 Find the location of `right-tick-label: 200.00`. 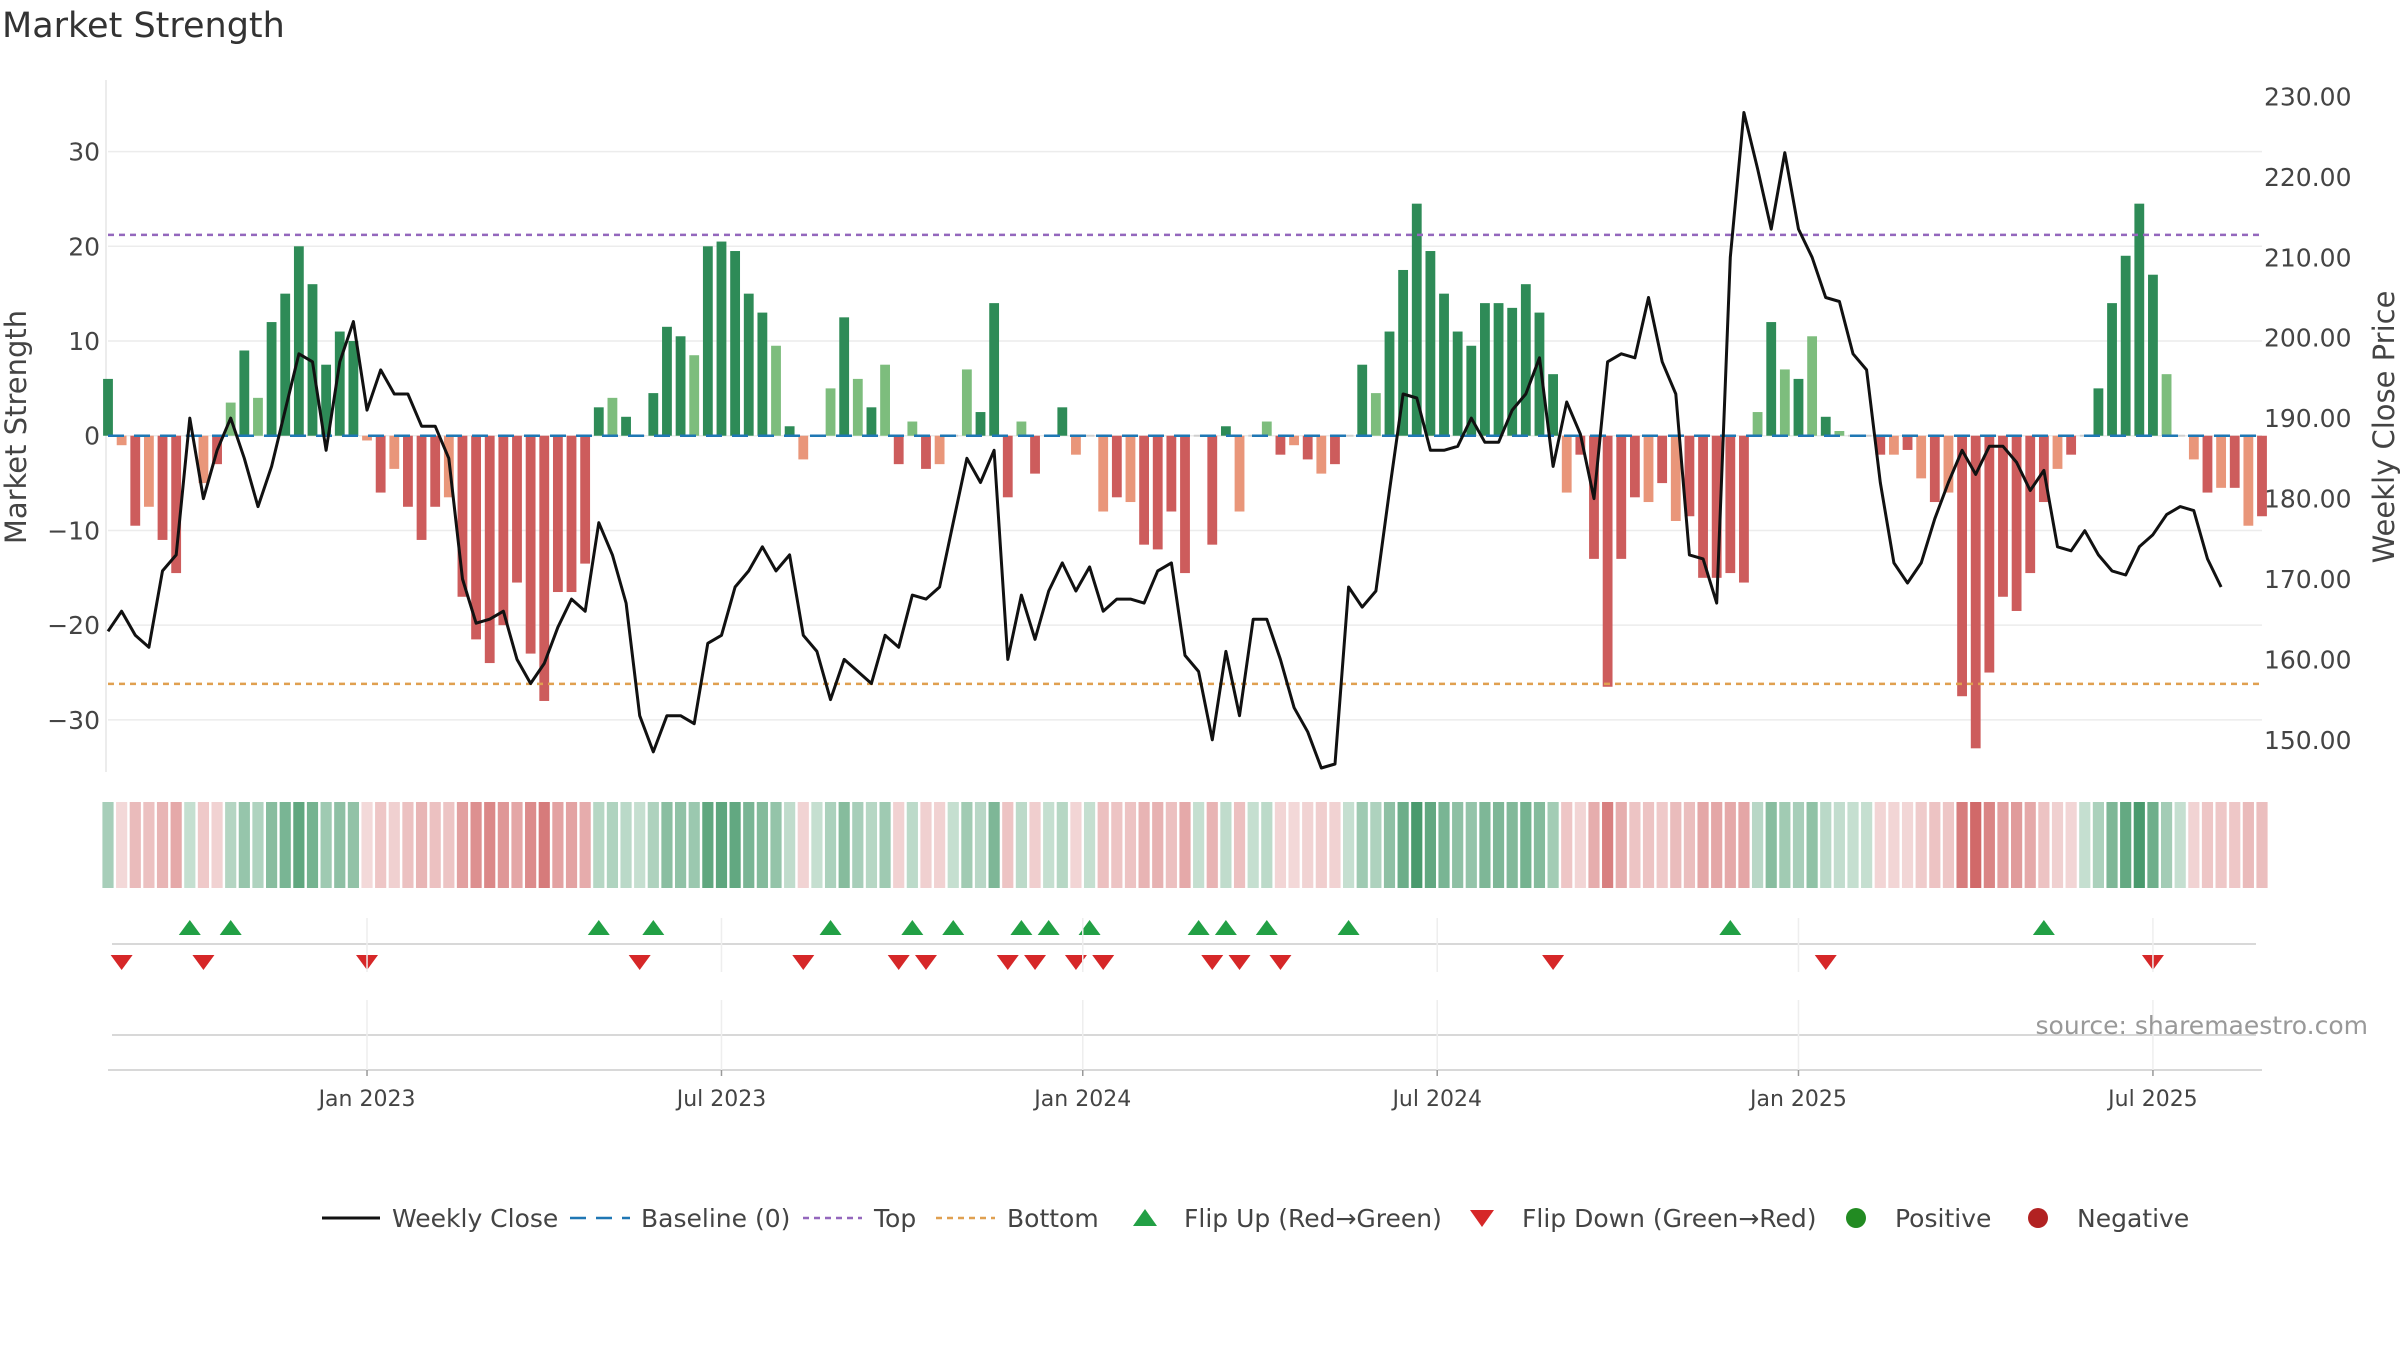

right-tick-label: 200.00 is located at coordinates (2307, 338).